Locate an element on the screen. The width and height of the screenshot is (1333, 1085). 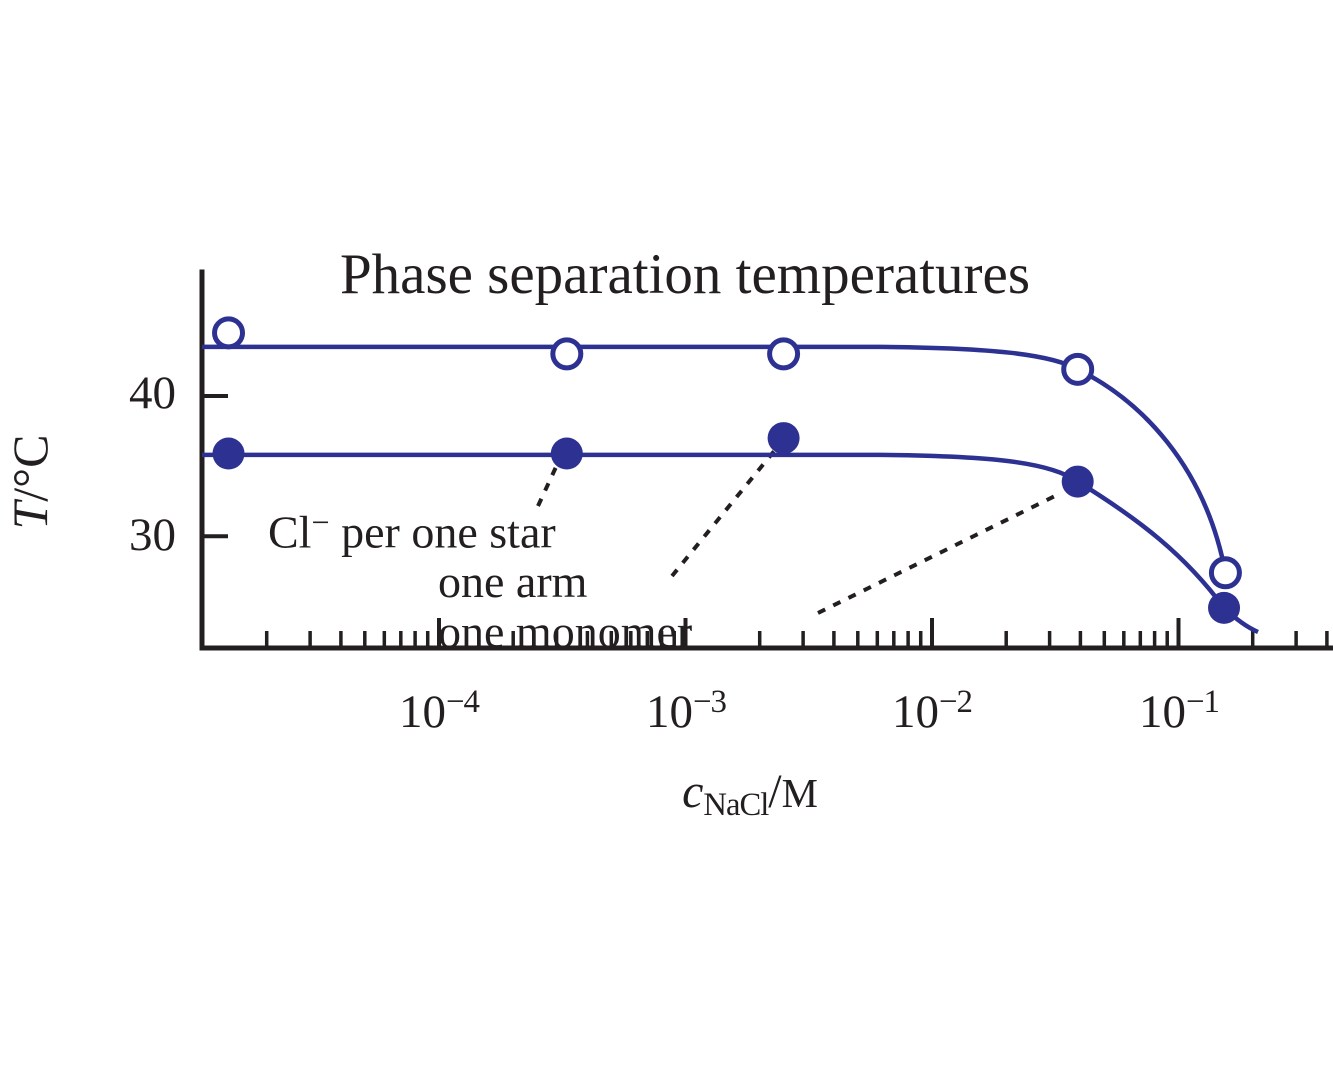
annotation-block: Cl− per one star one arm one monomer is located at coordinates (480, 577).